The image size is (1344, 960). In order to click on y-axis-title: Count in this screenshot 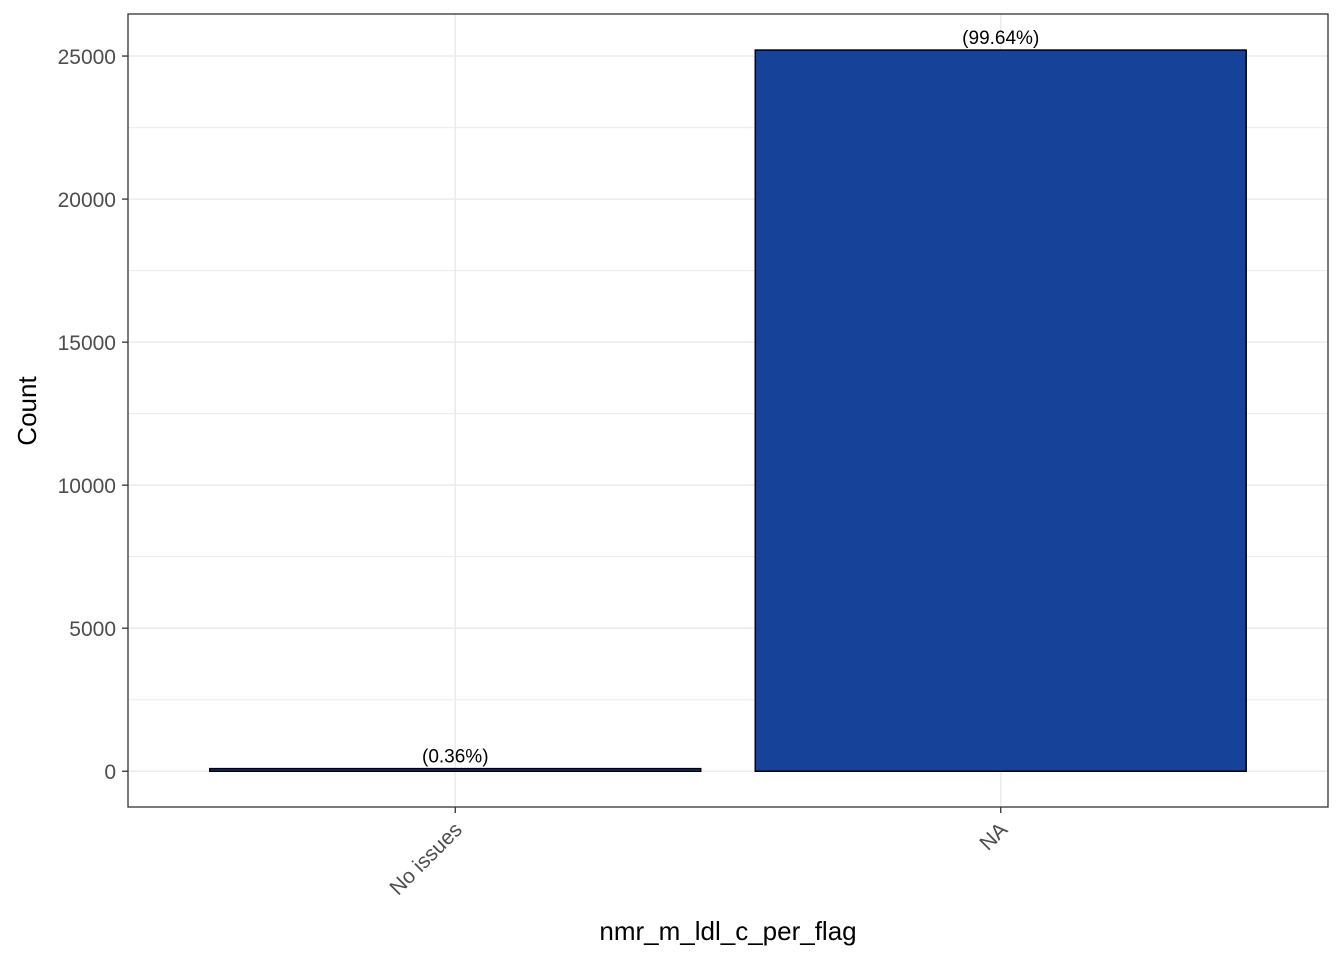, I will do `click(27, 411)`.